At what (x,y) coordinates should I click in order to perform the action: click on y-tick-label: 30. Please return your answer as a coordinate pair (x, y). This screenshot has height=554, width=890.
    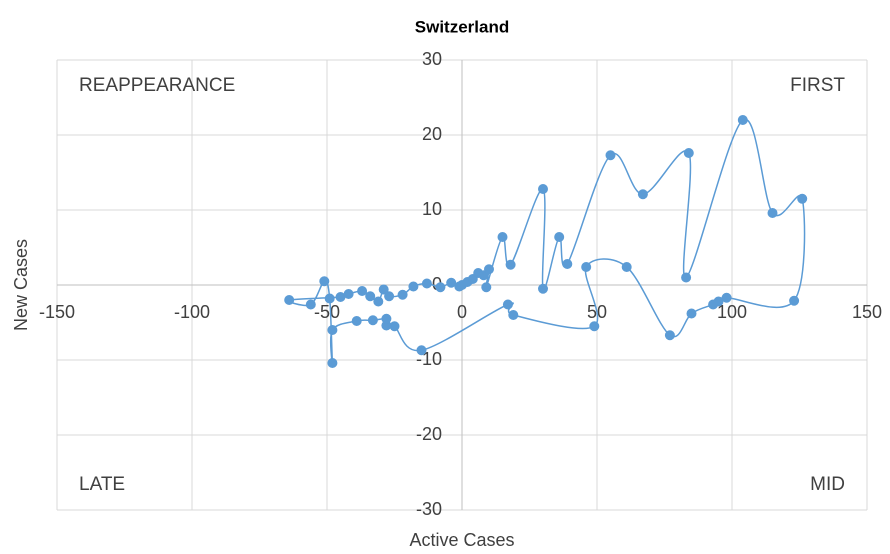
    Looking at the image, I should click on (432, 59).